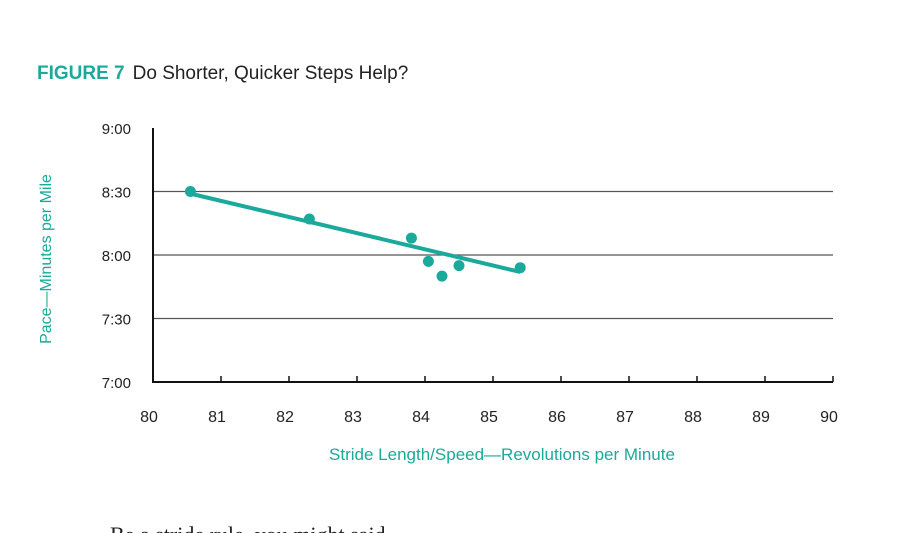 The height and width of the screenshot is (533, 900). I want to click on y-tick-label: 7:00, so click(116, 383).